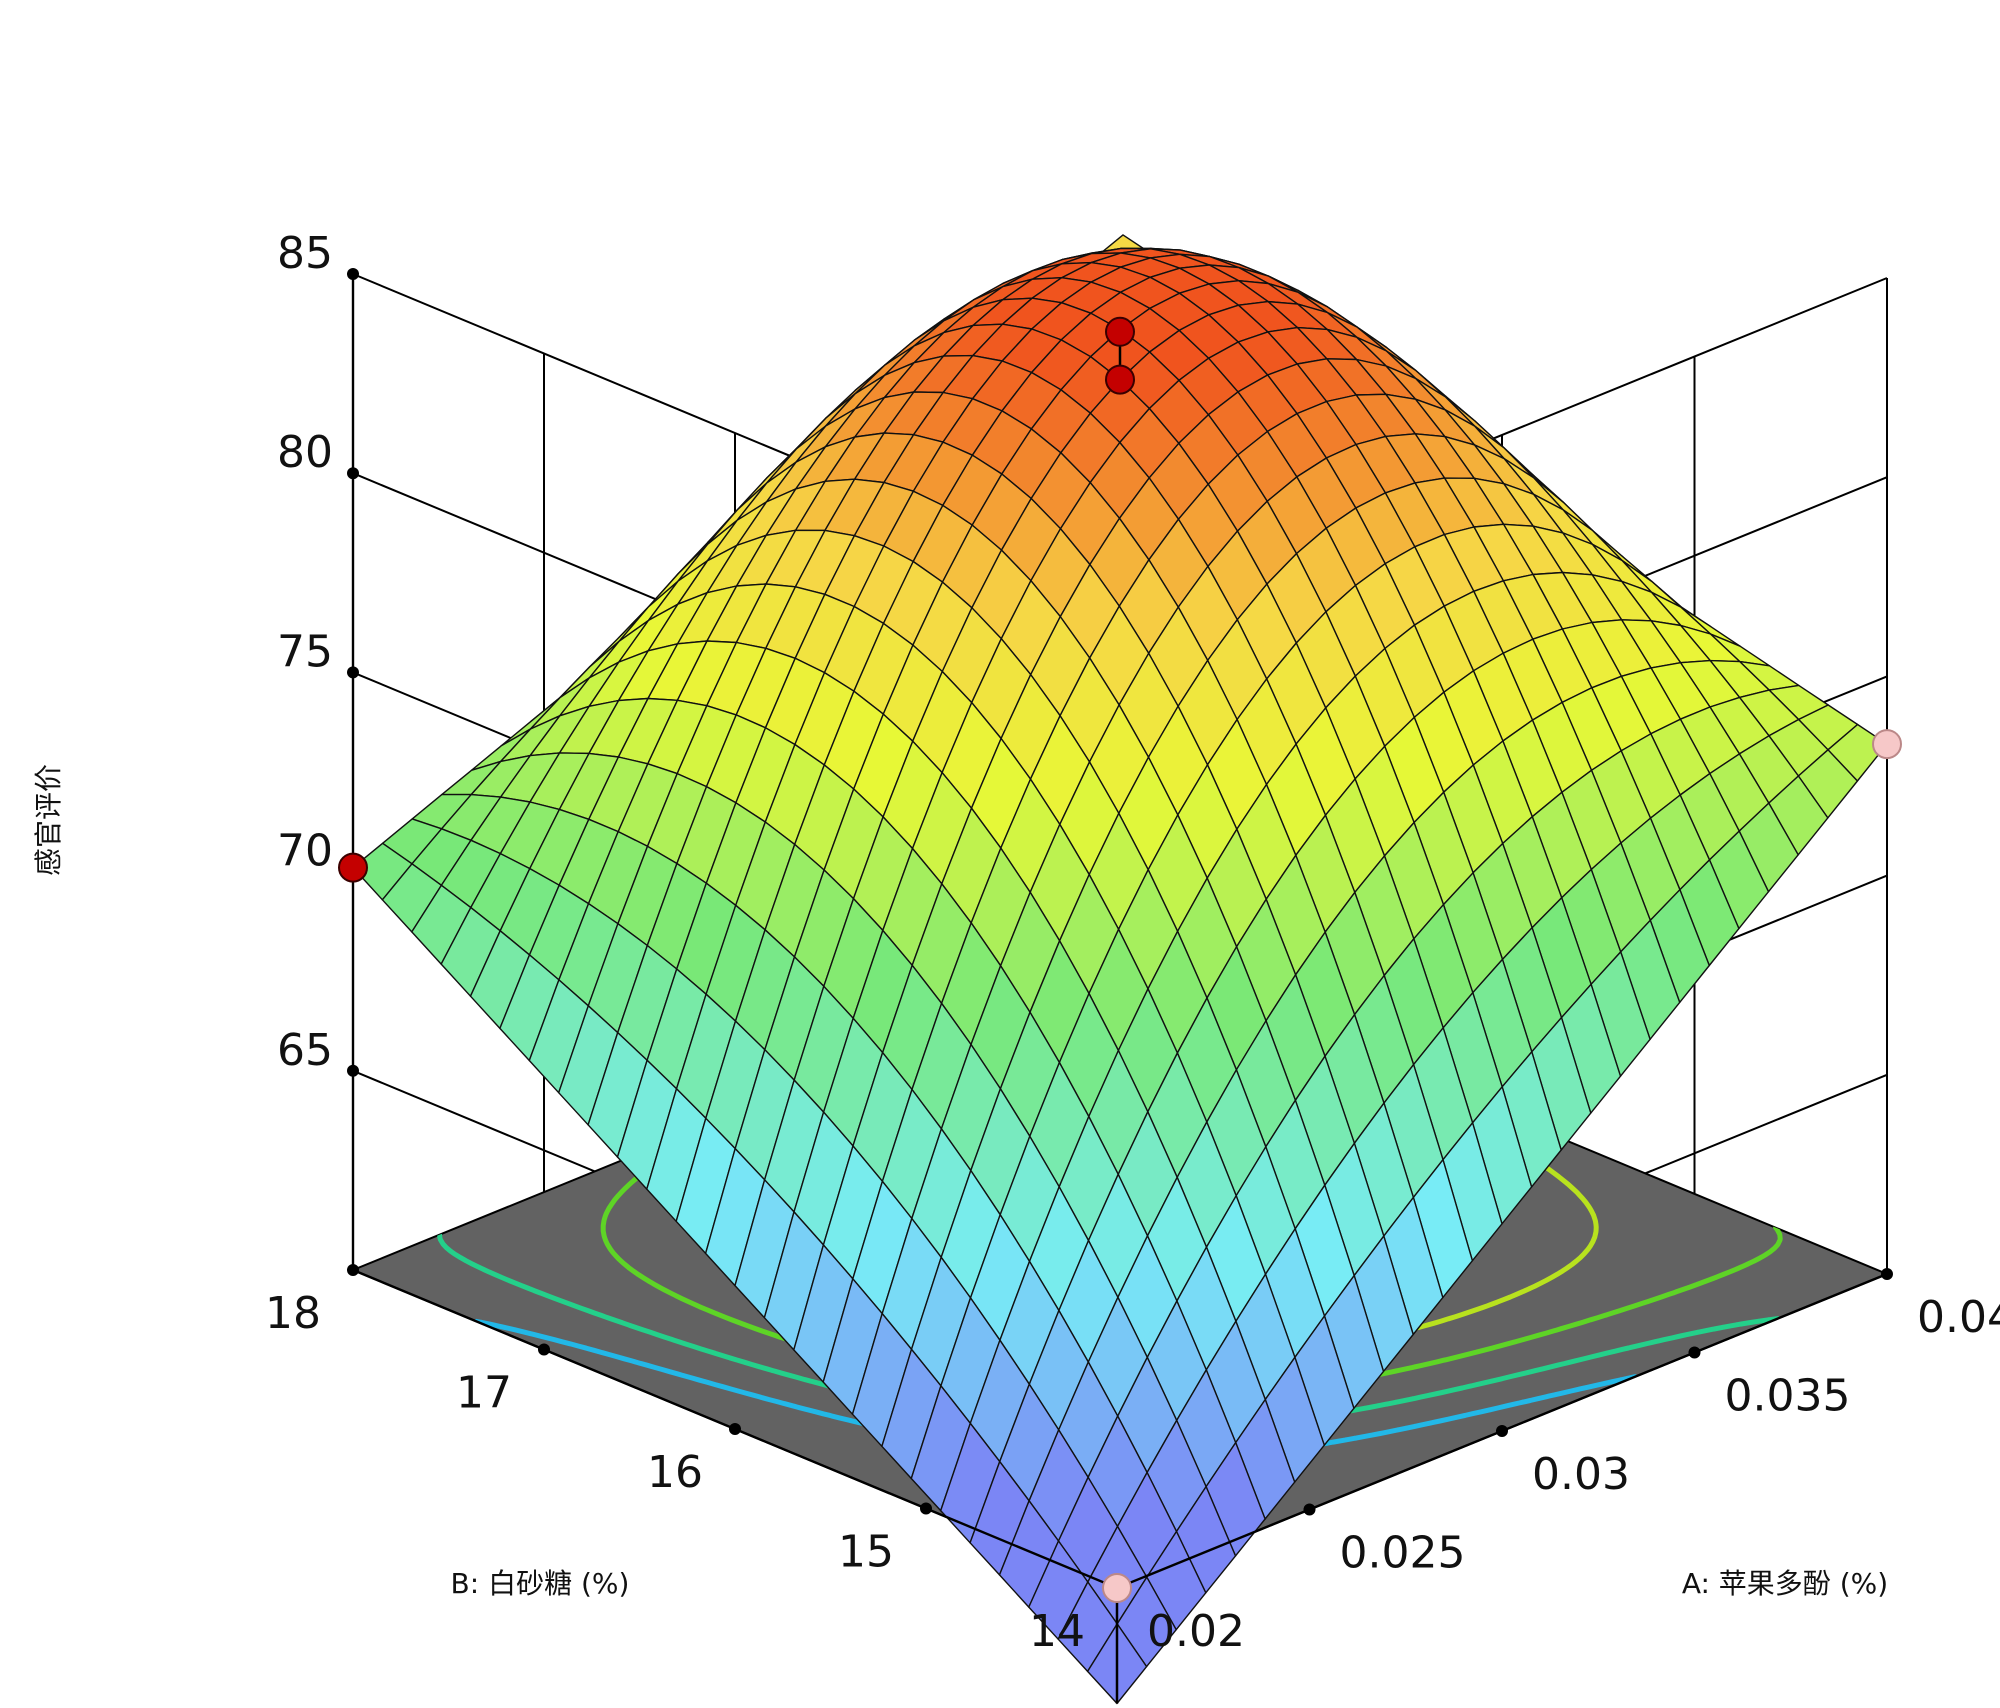 The image size is (2000, 1708). What do you see at coordinates (675, 1472) in the screenshot?
I see `b-tick-label: 16` at bounding box center [675, 1472].